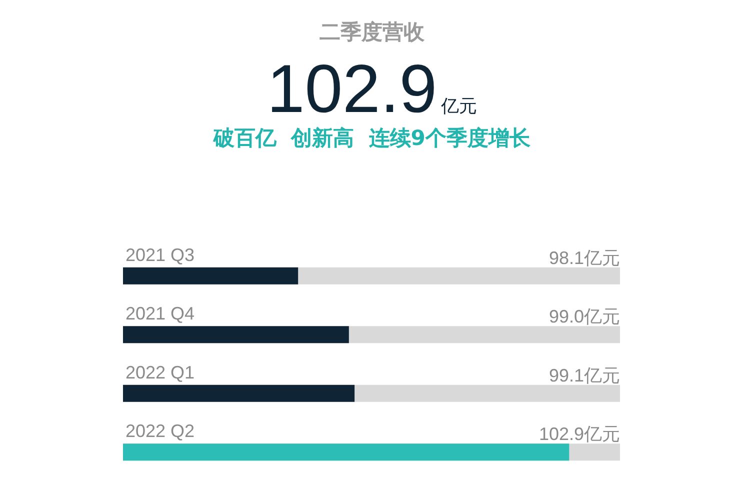 This screenshot has height=503, width=744. What do you see at coordinates (579, 434) in the screenshot?
I see `data-label: 102.9亿元` at bounding box center [579, 434].